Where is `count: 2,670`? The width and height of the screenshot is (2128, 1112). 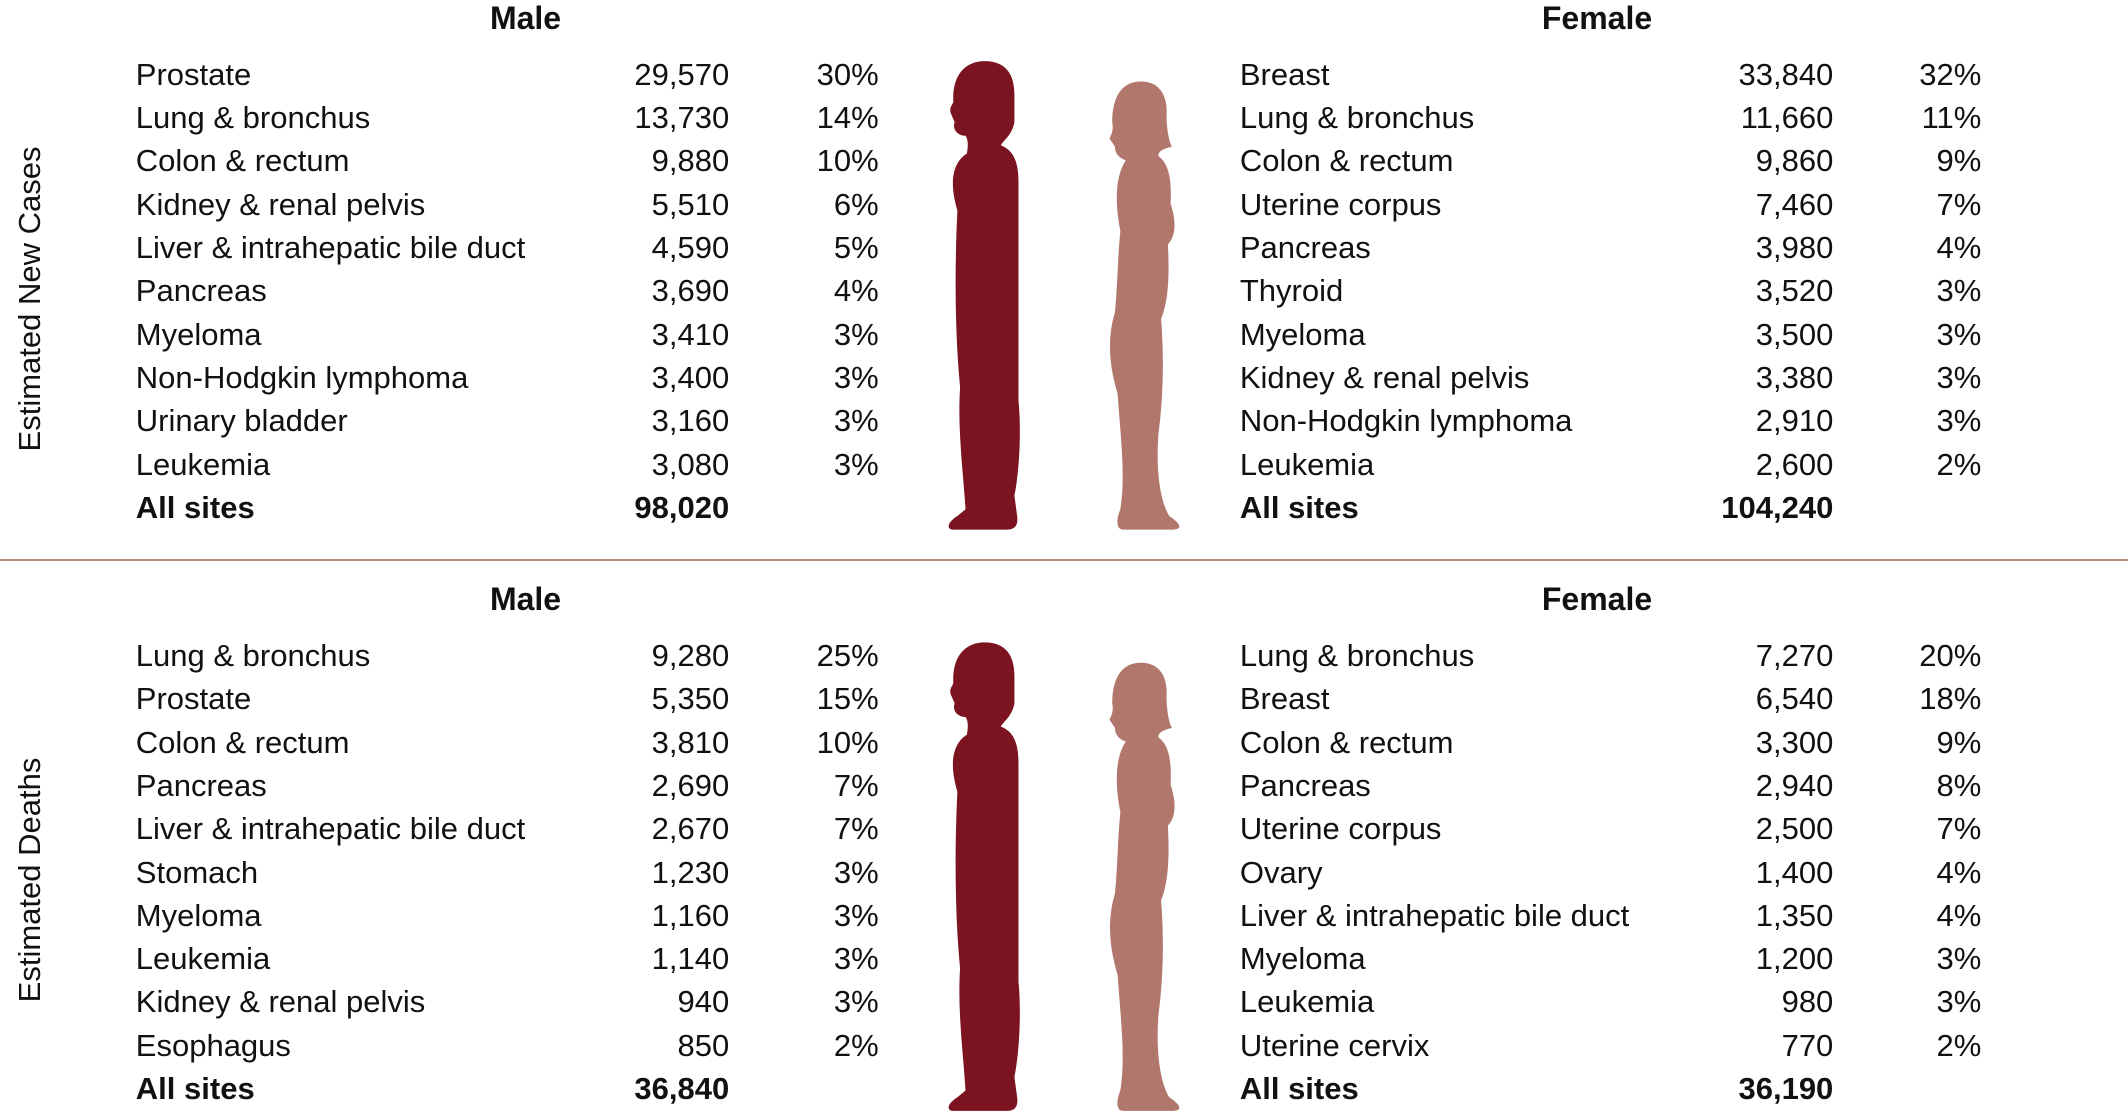
count: 2,670 is located at coordinates (690, 829).